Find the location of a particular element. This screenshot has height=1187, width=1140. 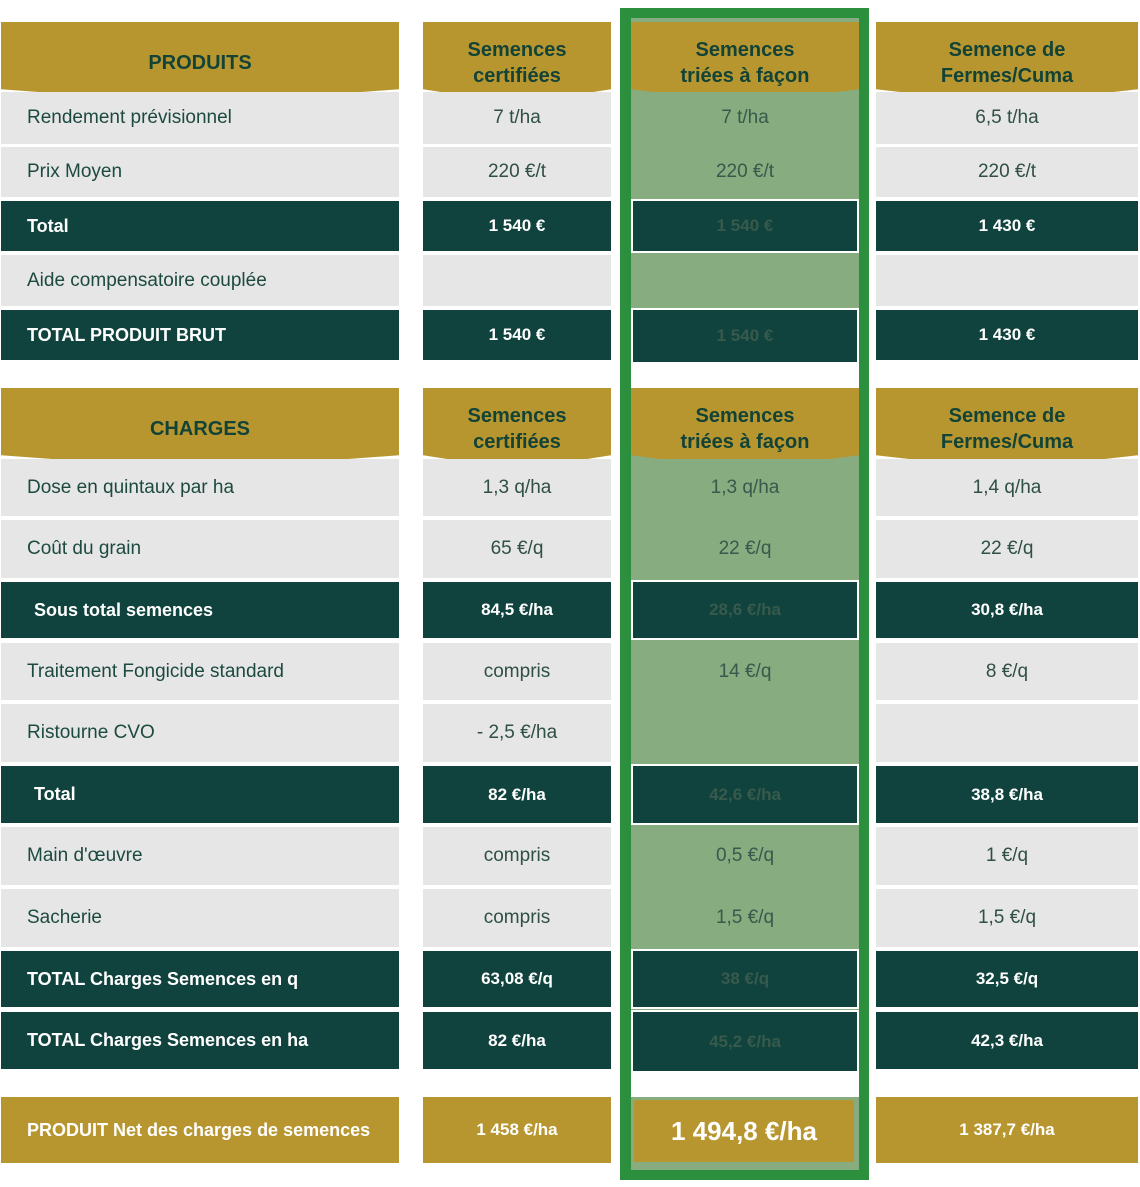

table-row-label: Dose en quintaux par ha is located at coordinates (200, 487).